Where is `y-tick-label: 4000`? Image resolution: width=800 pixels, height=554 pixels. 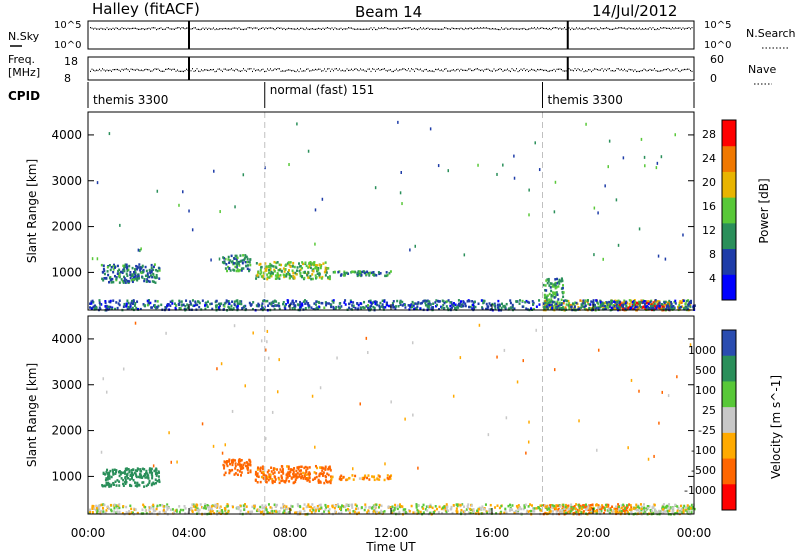 y-tick-label: 4000 is located at coordinates (66, 135).